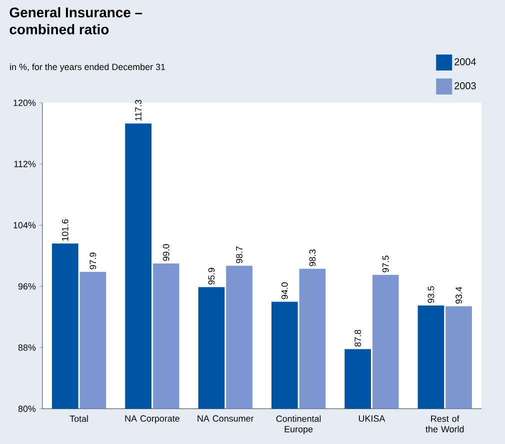  I want to click on x-tick-label: UKISA, so click(372, 418).